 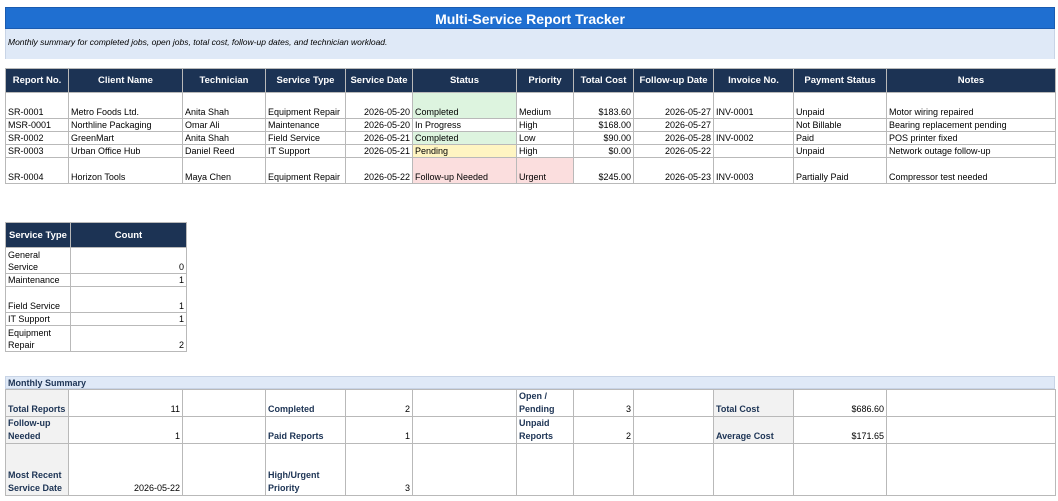 What do you see at coordinates (125, 430) in the screenshot?
I see `follow-up-needed-value: 1` at bounding box center [125, 430].